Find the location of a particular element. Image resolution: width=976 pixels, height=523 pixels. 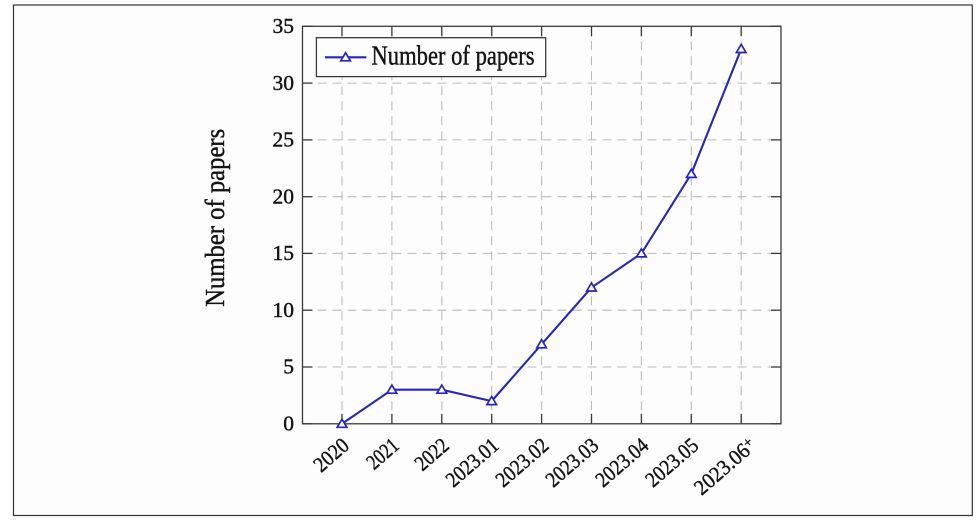

svg-text: 5 is located at coordinates (288, 367).